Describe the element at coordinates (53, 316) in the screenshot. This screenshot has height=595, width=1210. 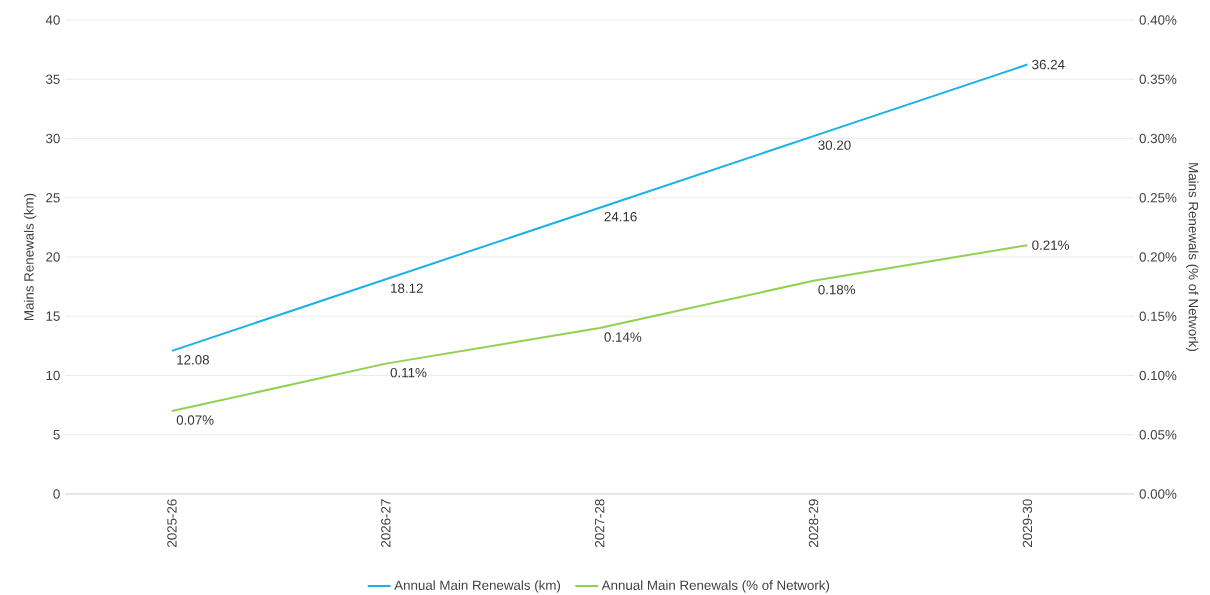
I see `y-tick-label: 15` at that location.